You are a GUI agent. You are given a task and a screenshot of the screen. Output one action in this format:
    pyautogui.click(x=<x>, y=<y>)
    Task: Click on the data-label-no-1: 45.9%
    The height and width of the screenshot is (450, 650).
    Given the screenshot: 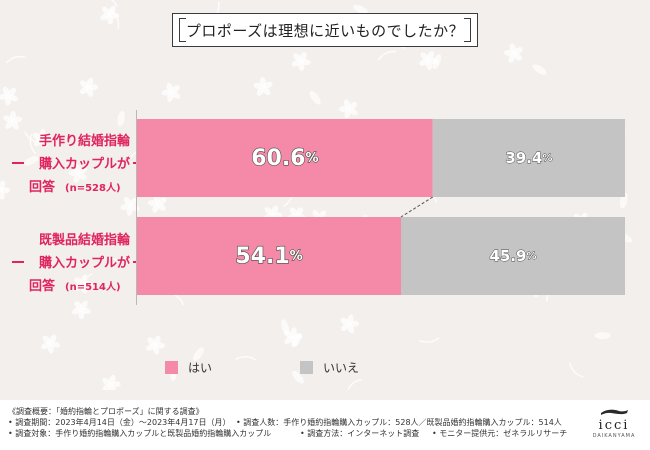 What is the action you would take?
    pyautogui.click(x=512, y=256)
    